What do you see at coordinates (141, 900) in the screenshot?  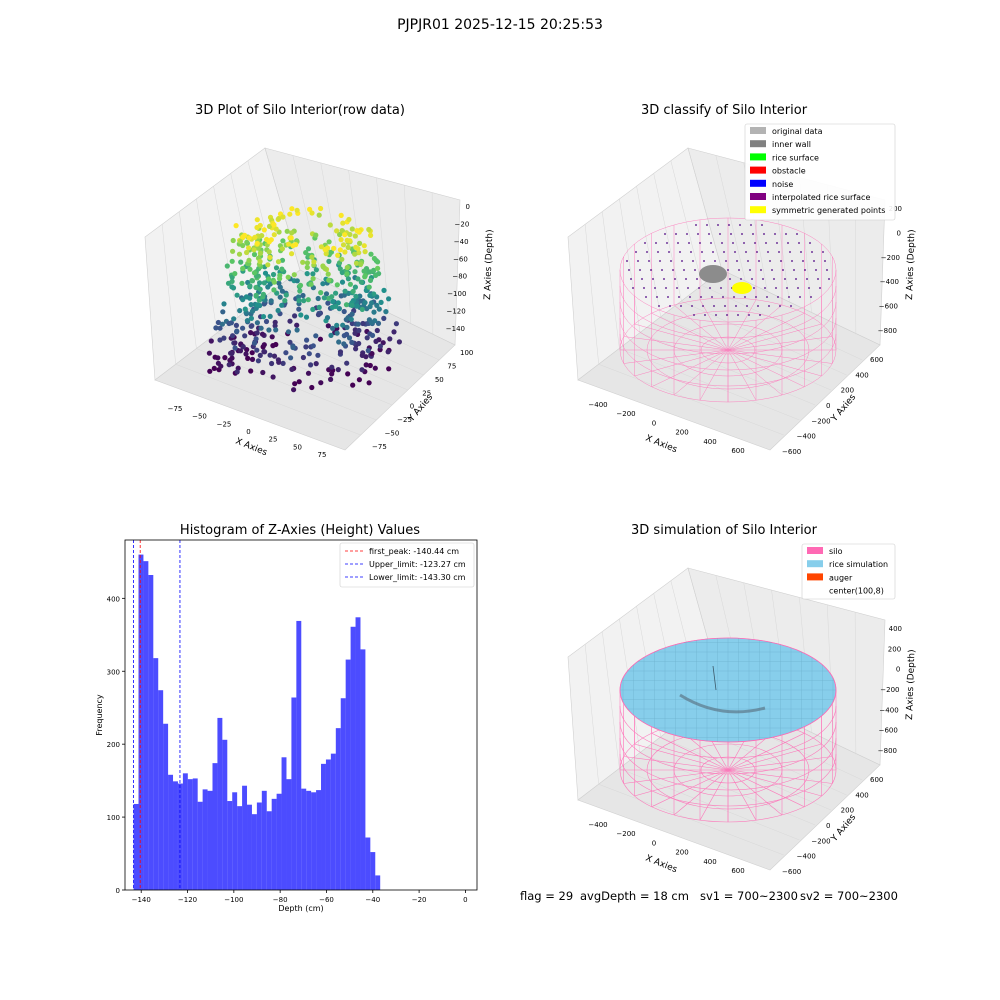 I see `histogram-x-tick: −140` at bounding box center [141, 900].